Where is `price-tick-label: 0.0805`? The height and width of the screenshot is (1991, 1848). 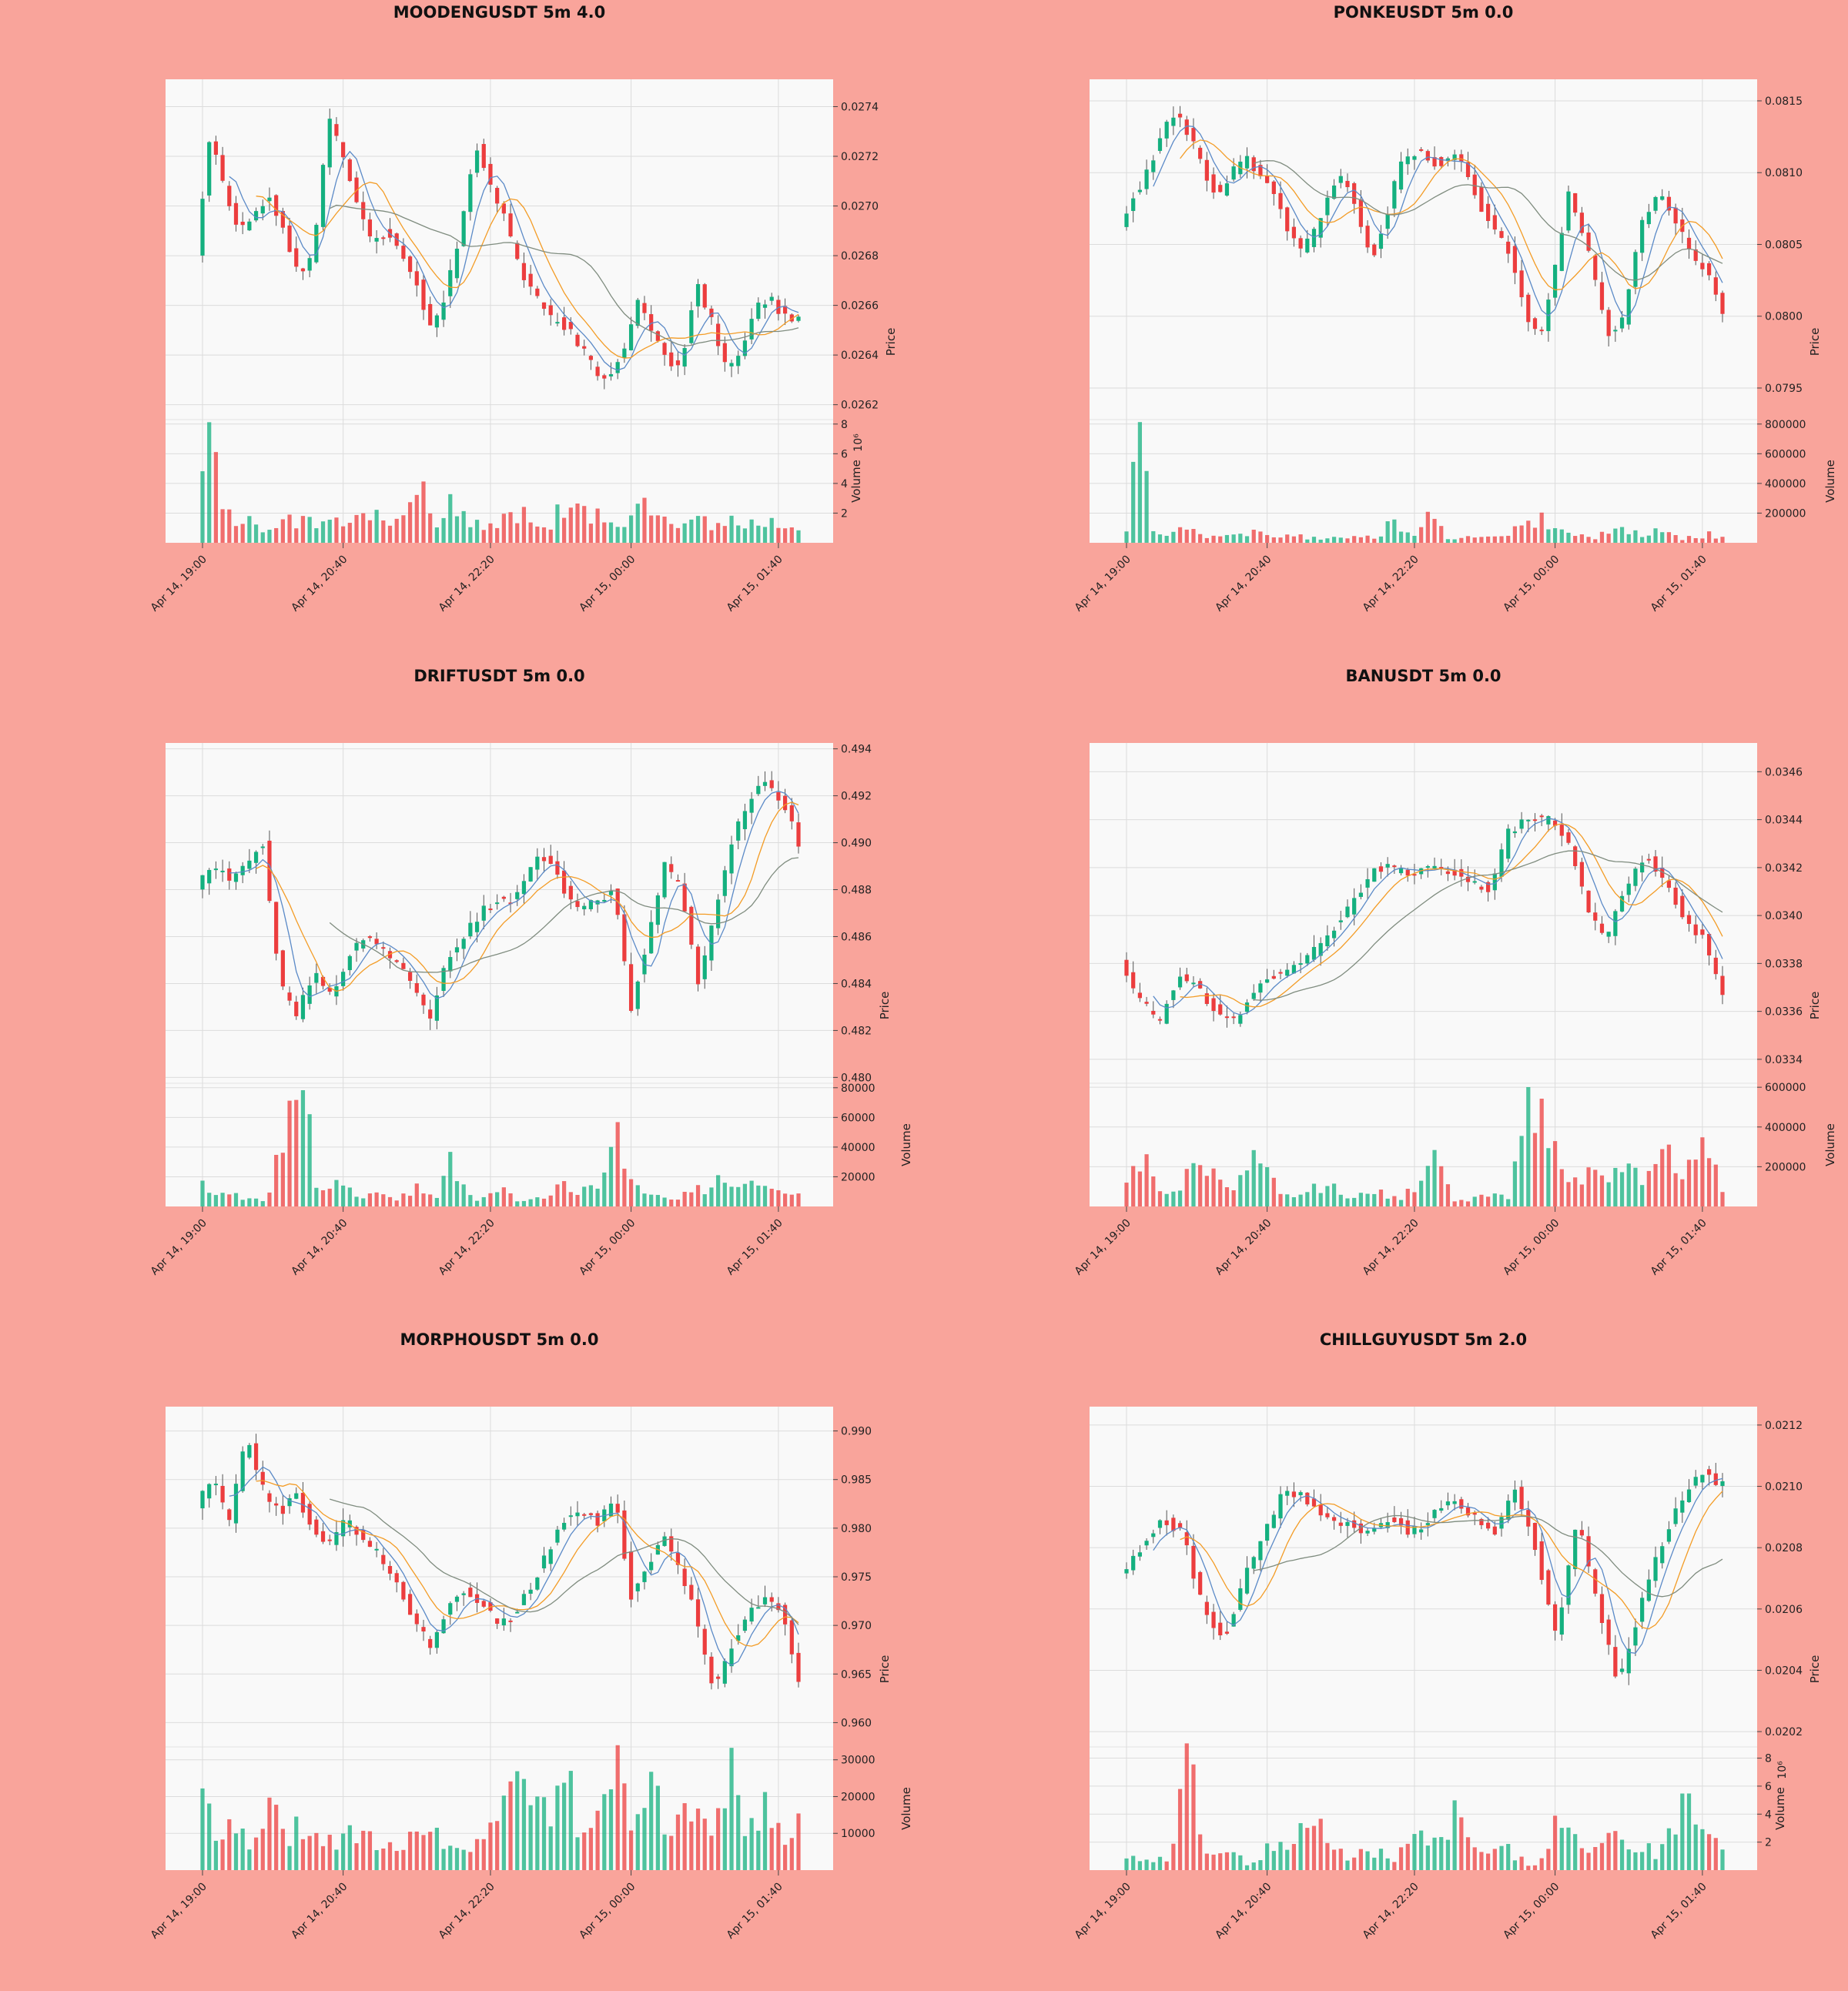
price-tick-label: 0.0805 is located at coordinates (1784, 245).